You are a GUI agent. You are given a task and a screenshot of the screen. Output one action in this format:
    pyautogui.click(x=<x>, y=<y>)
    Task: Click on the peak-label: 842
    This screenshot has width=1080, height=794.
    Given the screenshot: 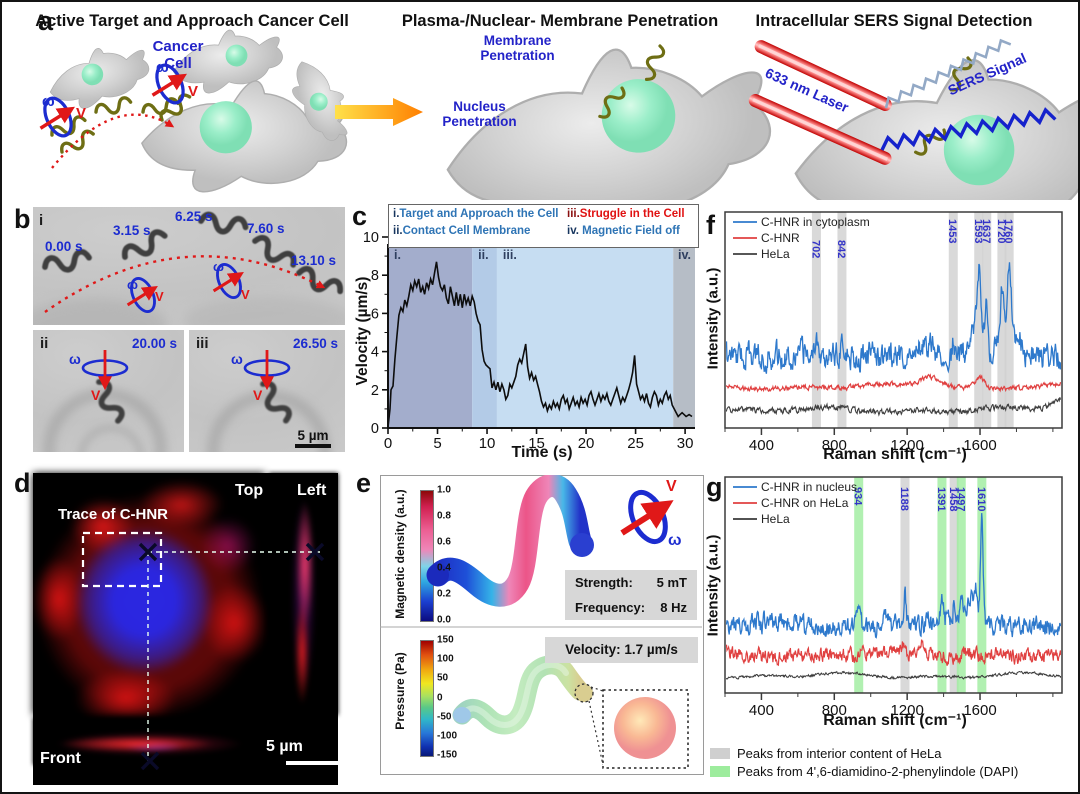 What is the action you would take?
    pyautogui.click(x=841, y=249)
    